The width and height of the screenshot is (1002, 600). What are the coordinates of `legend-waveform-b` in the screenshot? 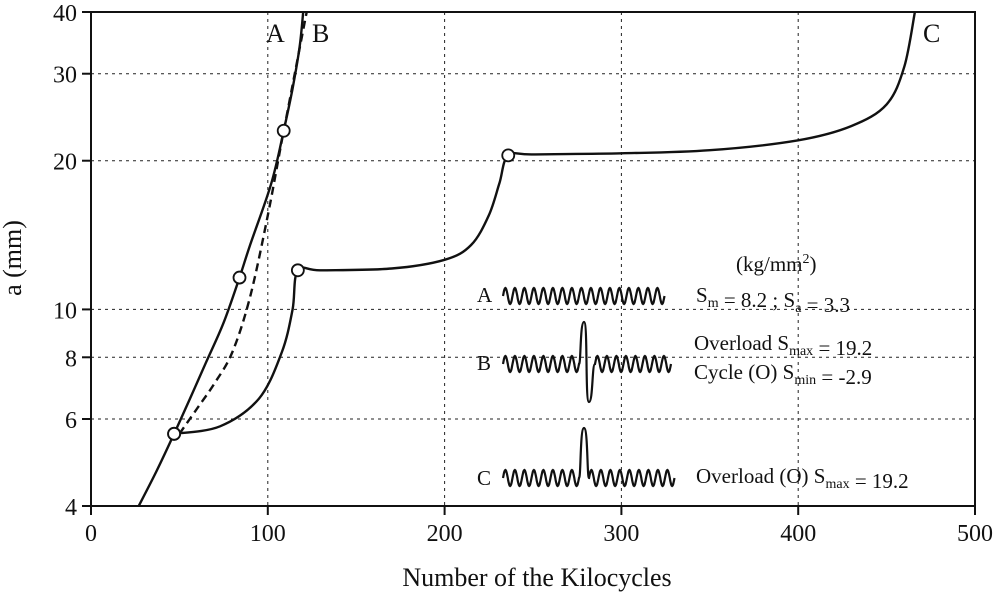 It's located at (587, 362).